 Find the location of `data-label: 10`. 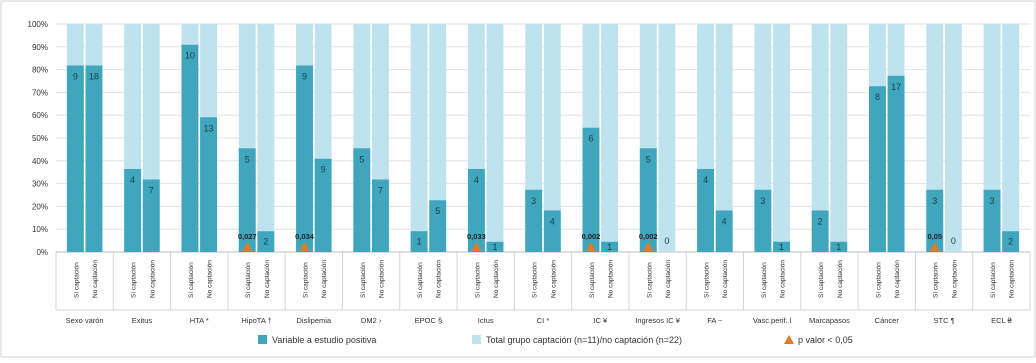

data-label: 10 is located at coordinates (190, 56).